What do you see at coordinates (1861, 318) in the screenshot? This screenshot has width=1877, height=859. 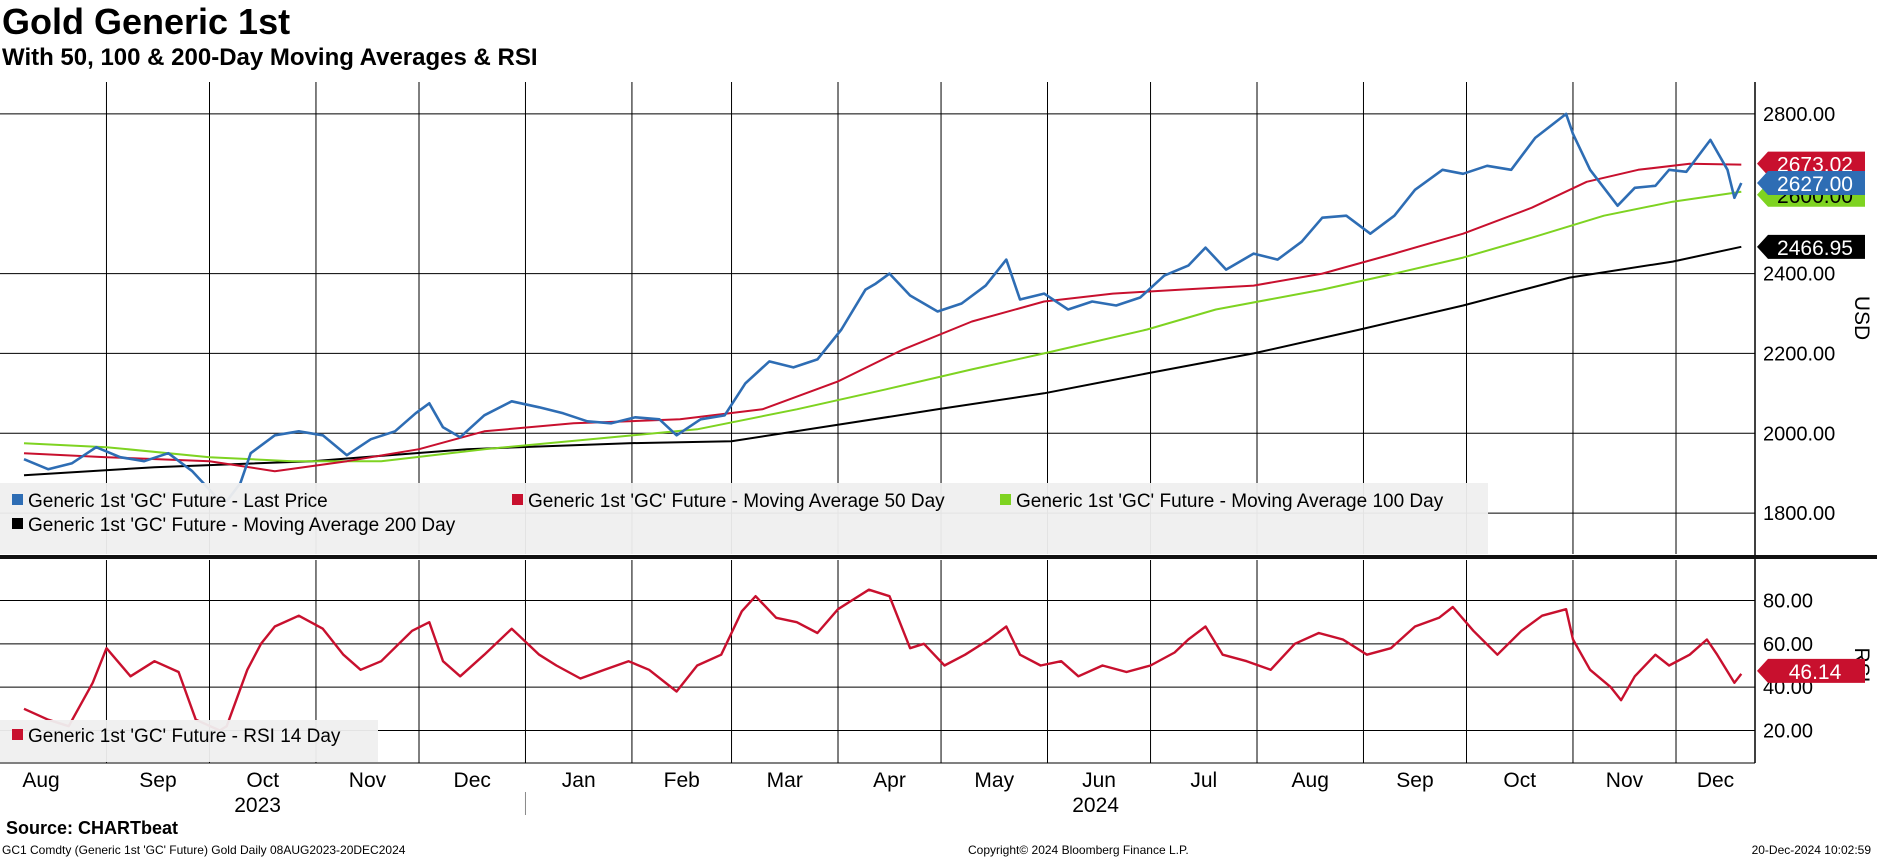 I see `price-axis-title: USD` at bounding box center [1861, 318].